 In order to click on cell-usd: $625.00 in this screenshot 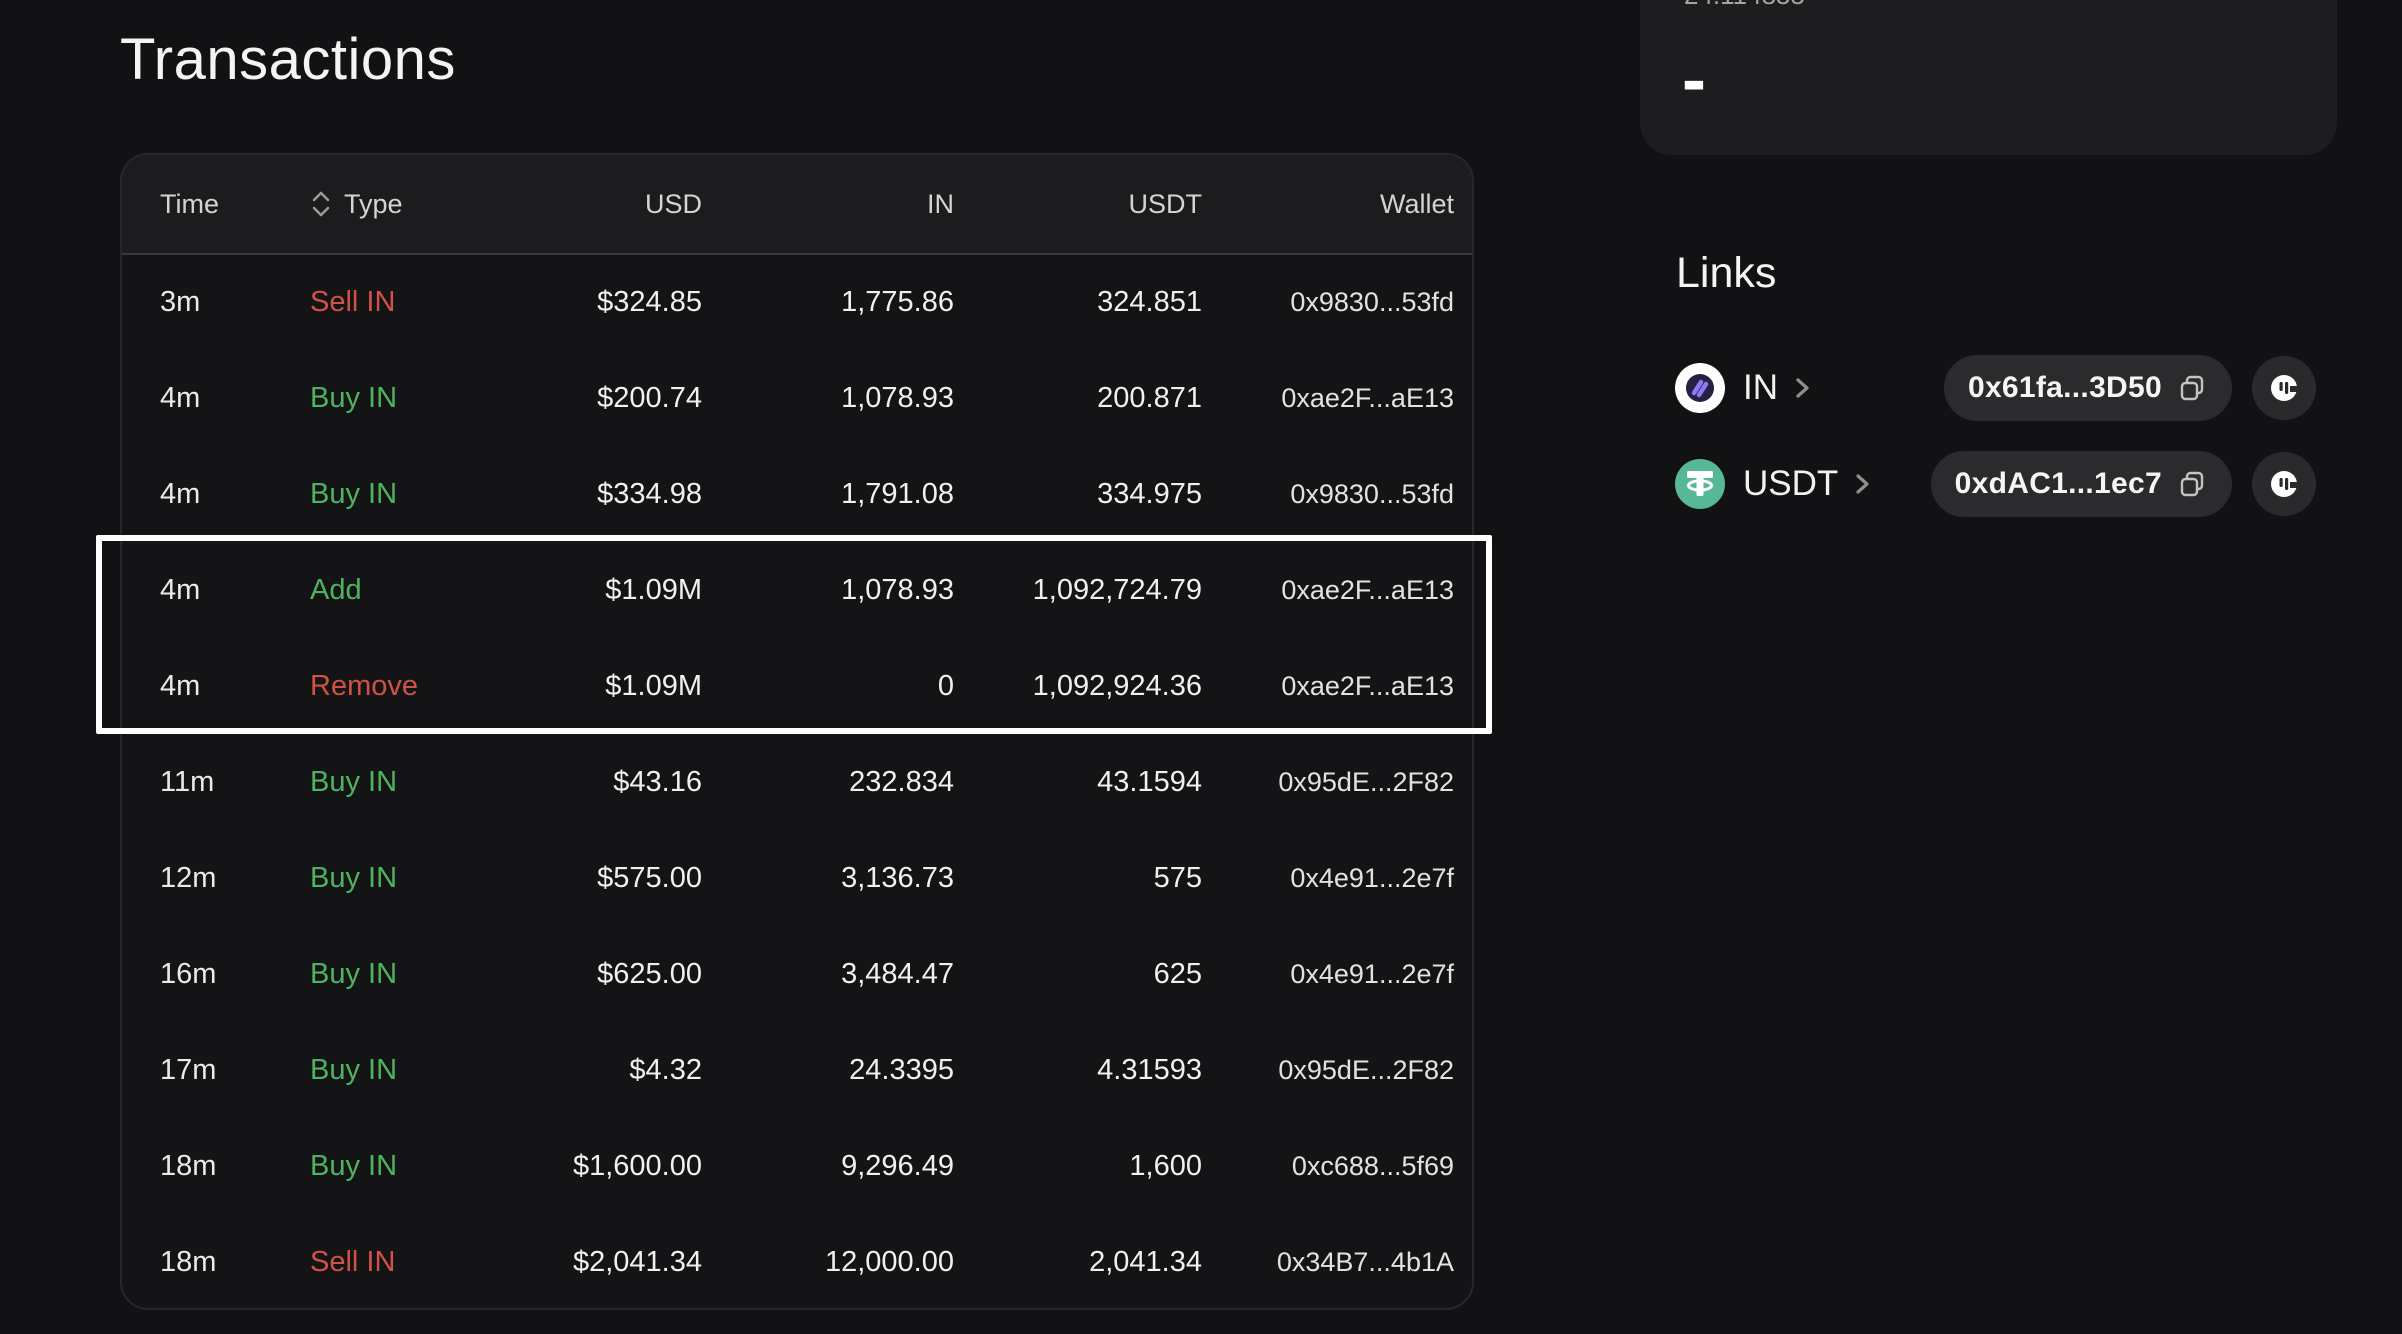, I will do `click(649, 973)`.